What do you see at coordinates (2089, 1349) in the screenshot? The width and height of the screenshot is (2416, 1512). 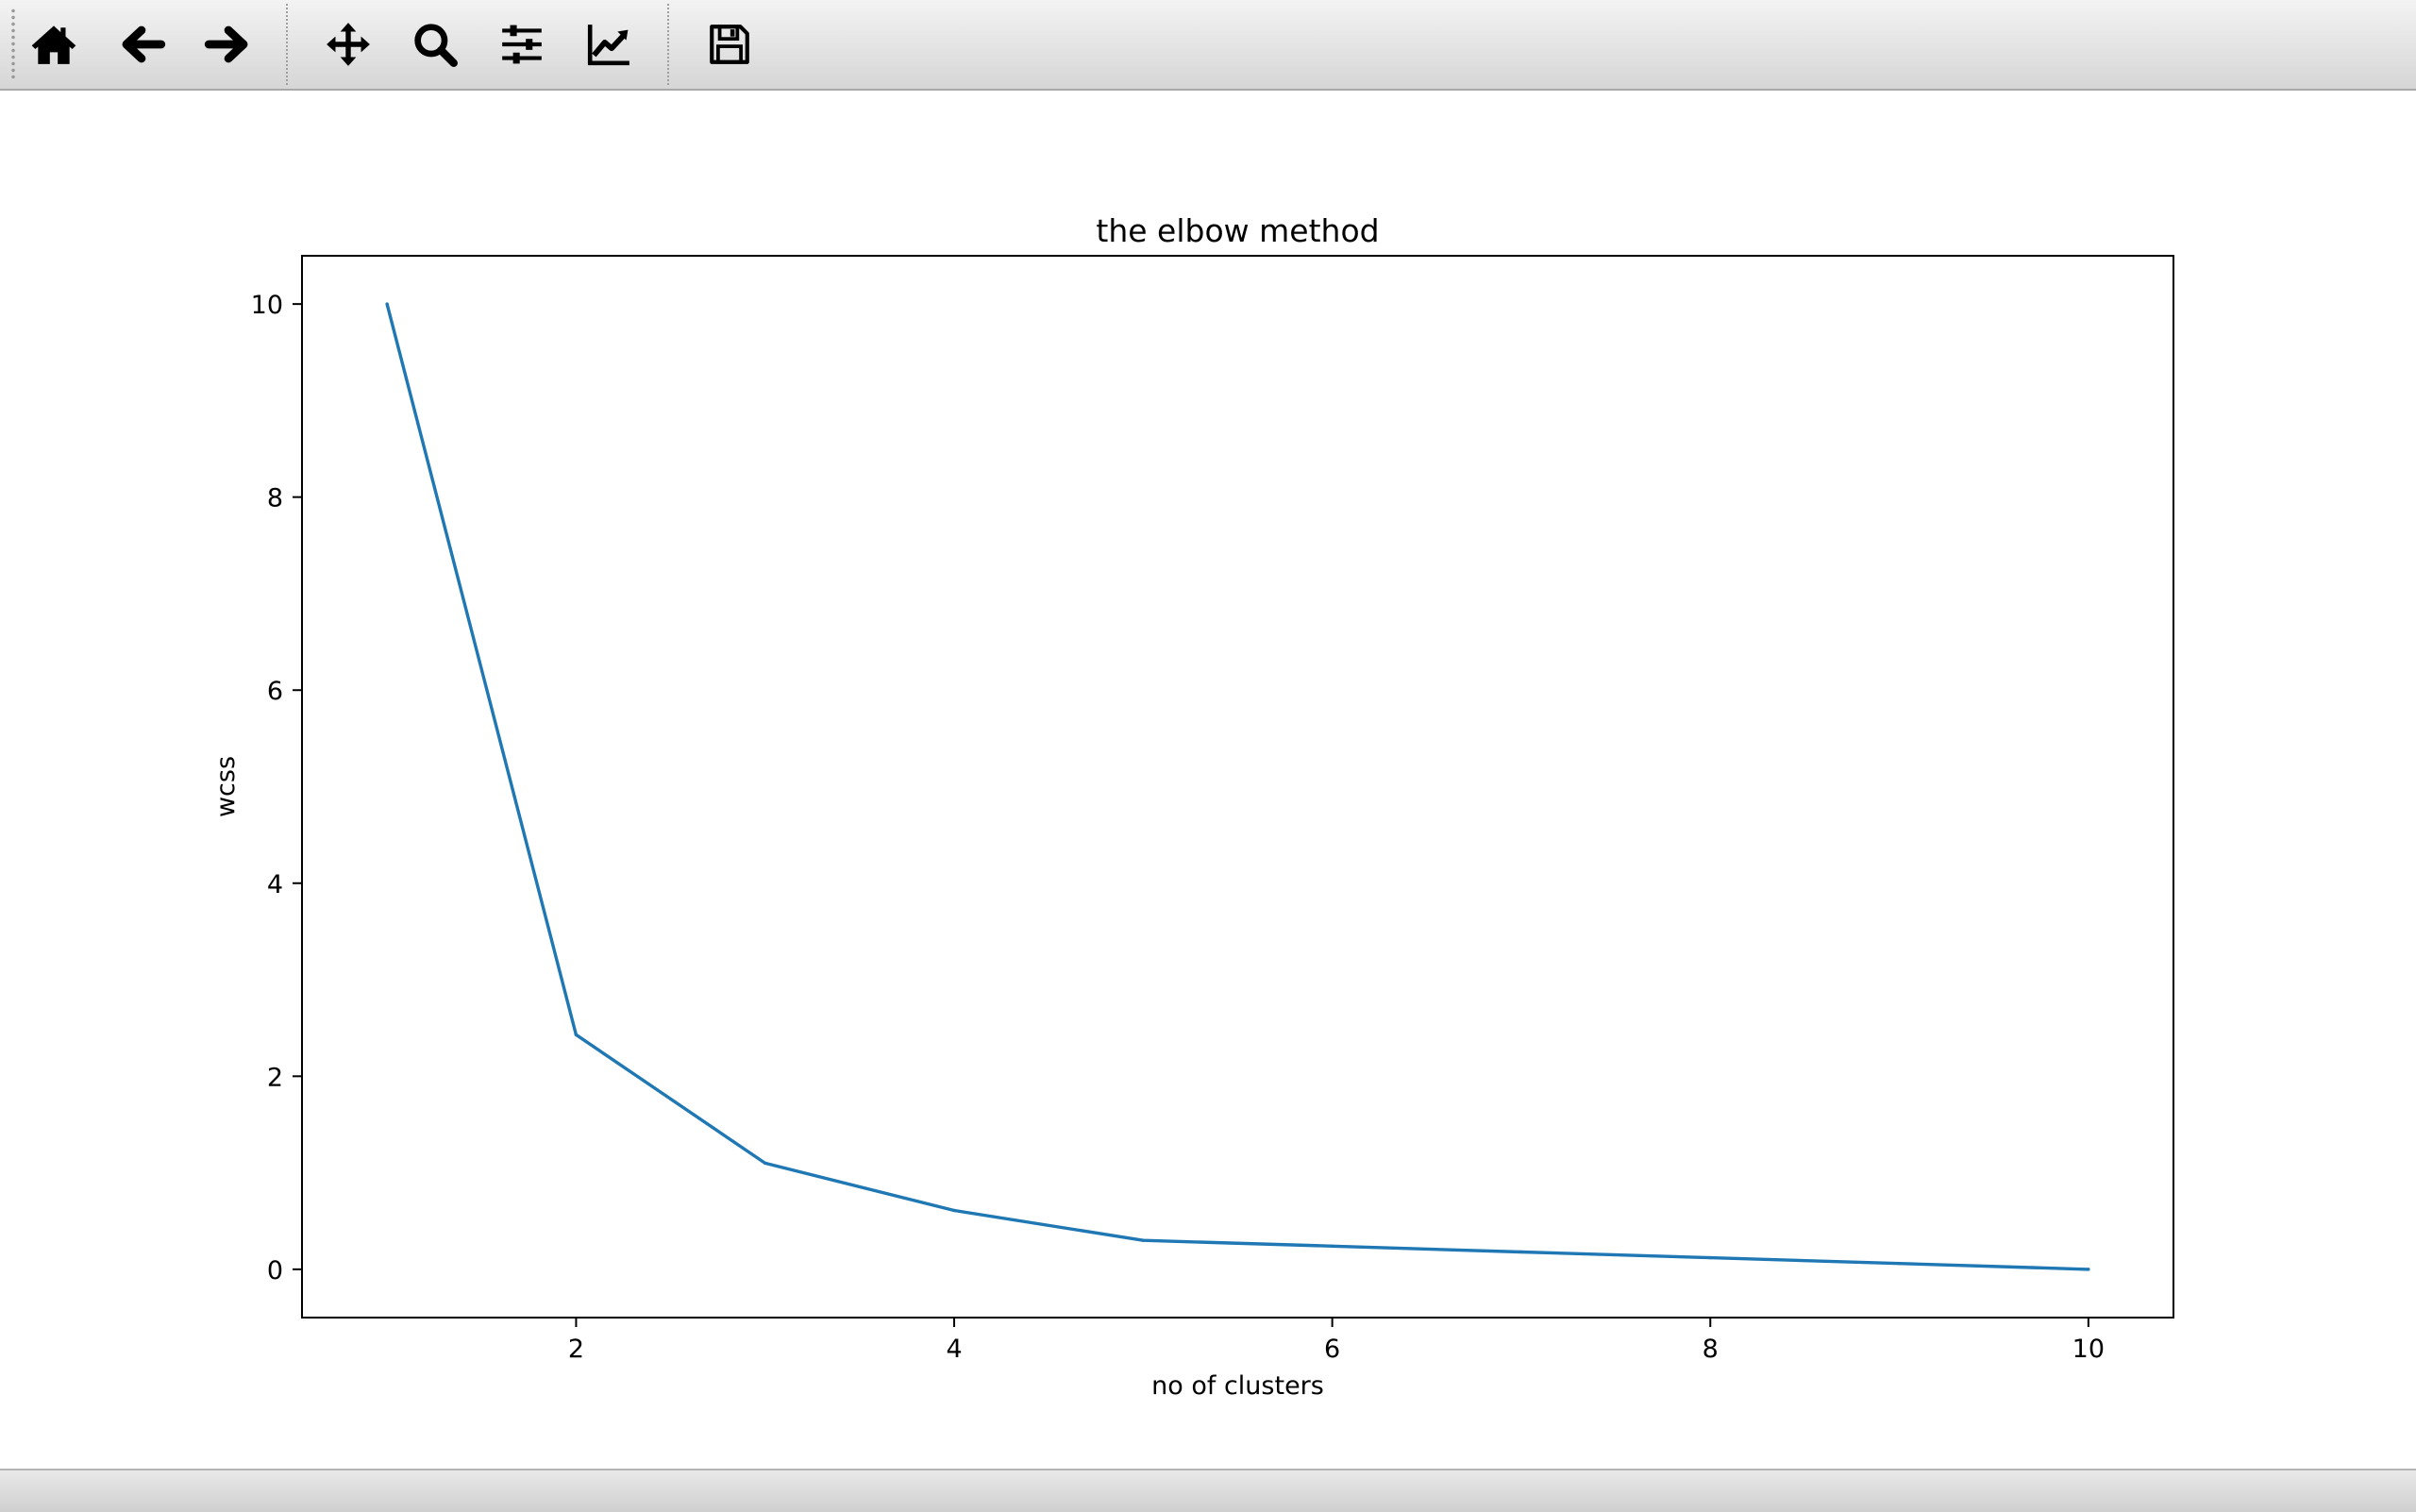 I see `x-tick-label: 10` at bounding box center [2089, 1349].